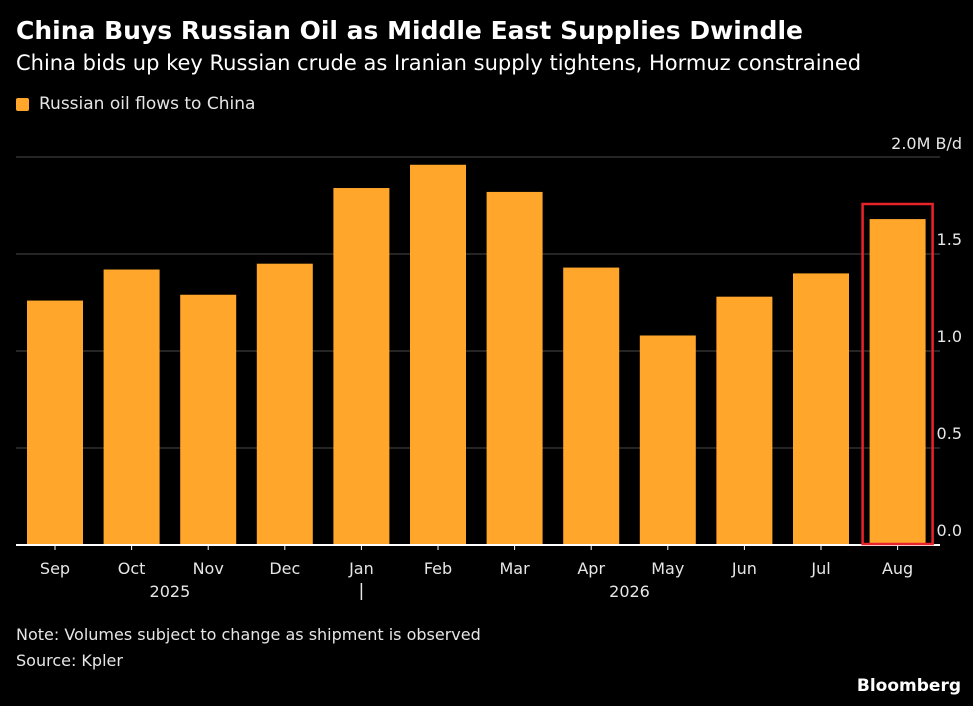  Describe the element at coordinates (361, 568) in the screenshot. I see `x-tick-label: Jan` at that location.